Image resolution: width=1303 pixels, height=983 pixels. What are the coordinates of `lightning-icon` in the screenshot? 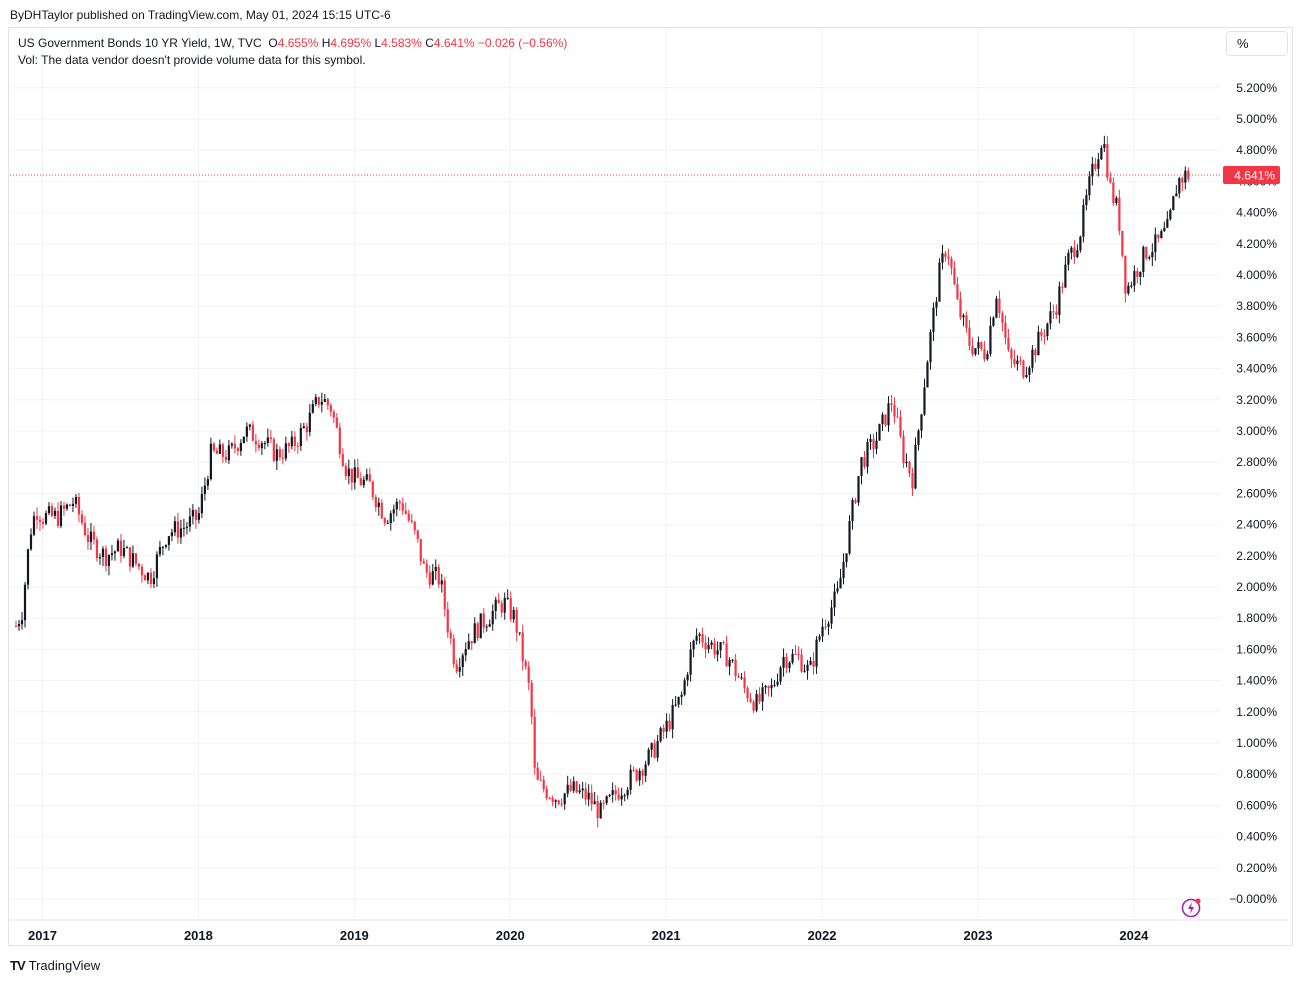 It's located at (1192, 907).